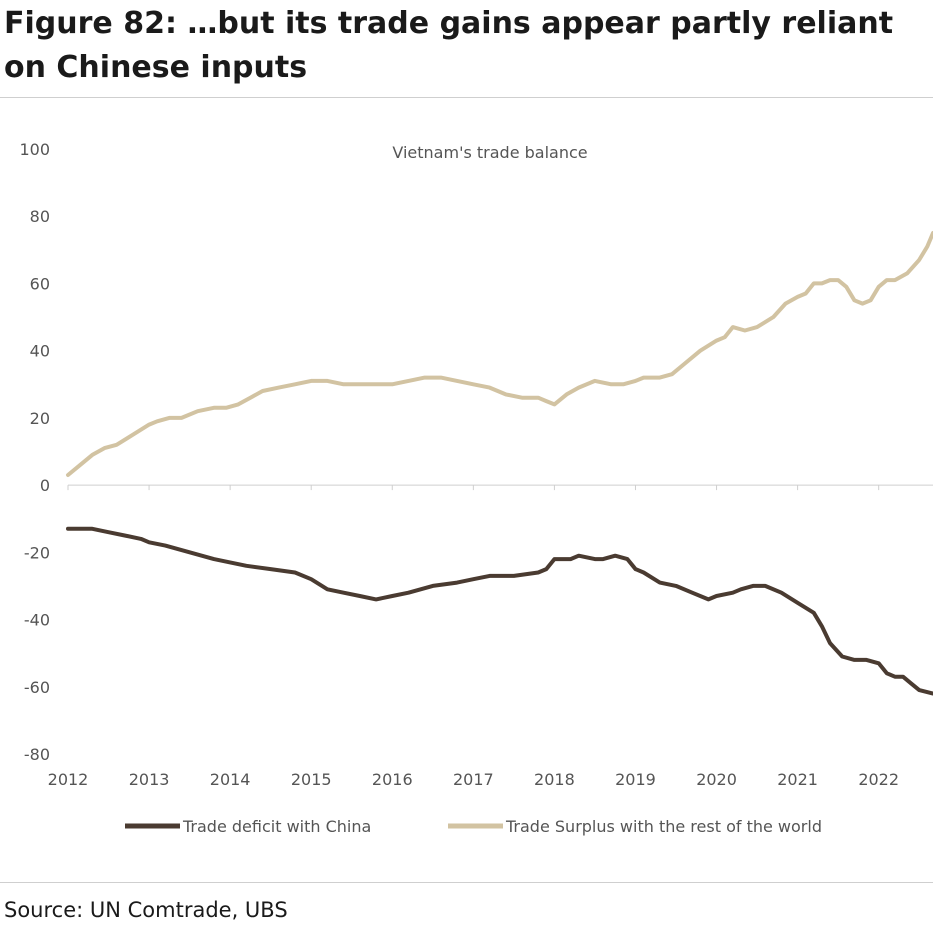 This screenshot has width=933, height=931. Describe the element at coordinates (797, 779) in the screenshot. I see `x-tick-label: 2021` at that location.